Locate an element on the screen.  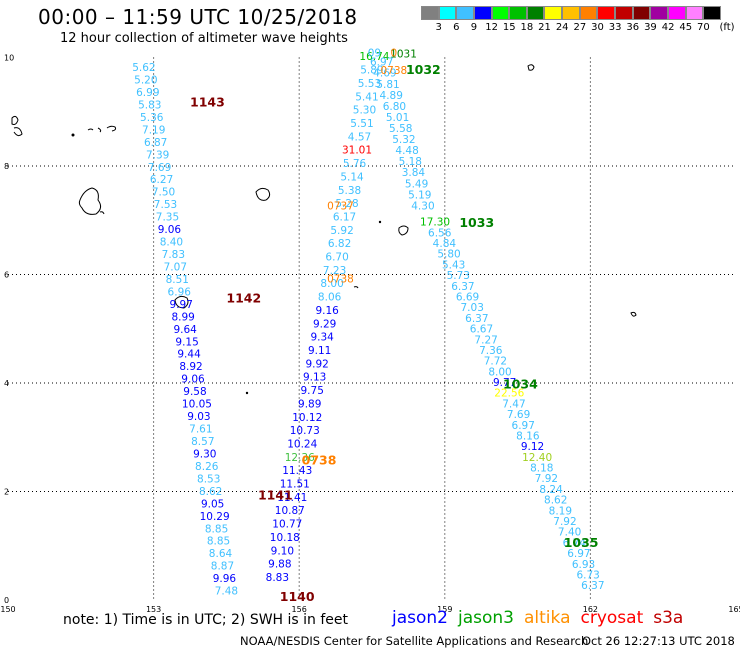
satellite-legend: jason2 jason3 altika cryosat s3a is located at coordinates (542, 618).